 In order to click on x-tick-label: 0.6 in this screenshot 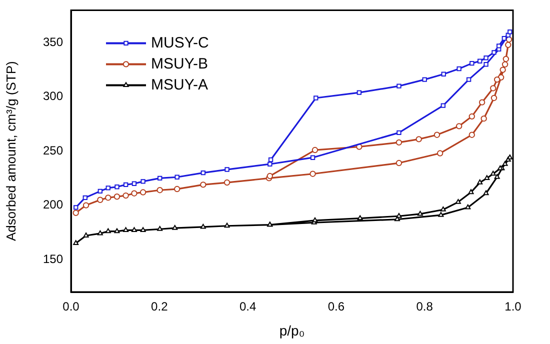, I will do `click(336, 307)`.